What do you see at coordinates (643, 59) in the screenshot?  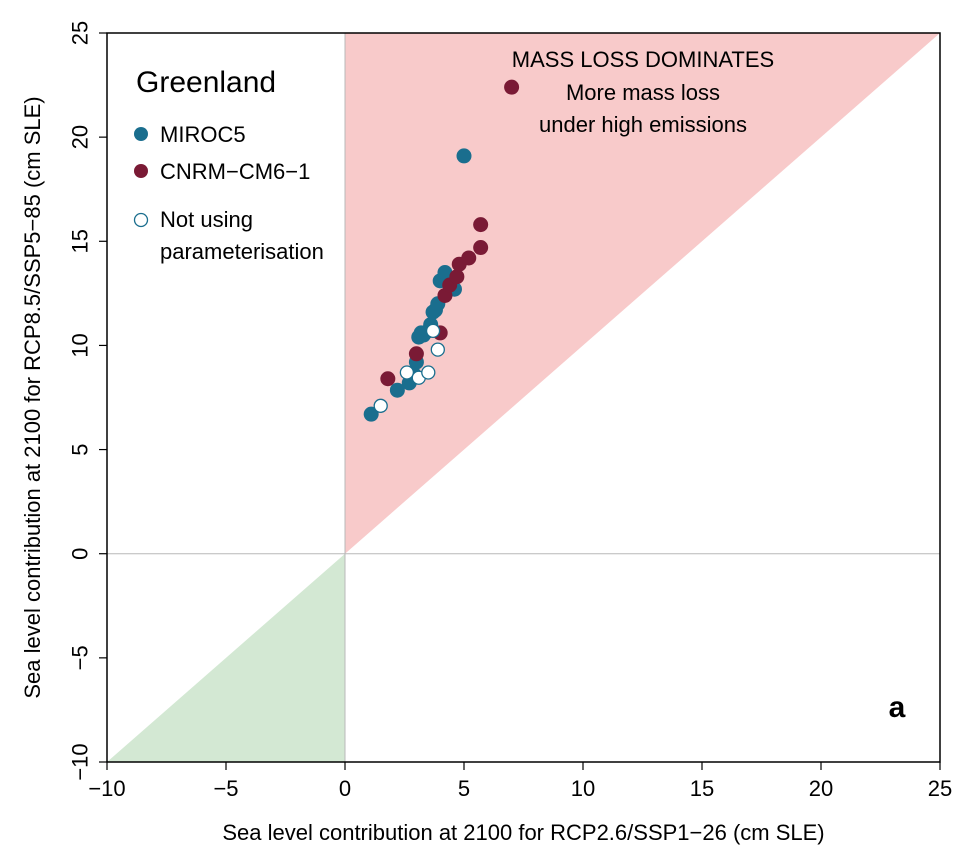 I see `annotation-headline: MASS LOSS DOMINATES` at bounding box center [643, 59].